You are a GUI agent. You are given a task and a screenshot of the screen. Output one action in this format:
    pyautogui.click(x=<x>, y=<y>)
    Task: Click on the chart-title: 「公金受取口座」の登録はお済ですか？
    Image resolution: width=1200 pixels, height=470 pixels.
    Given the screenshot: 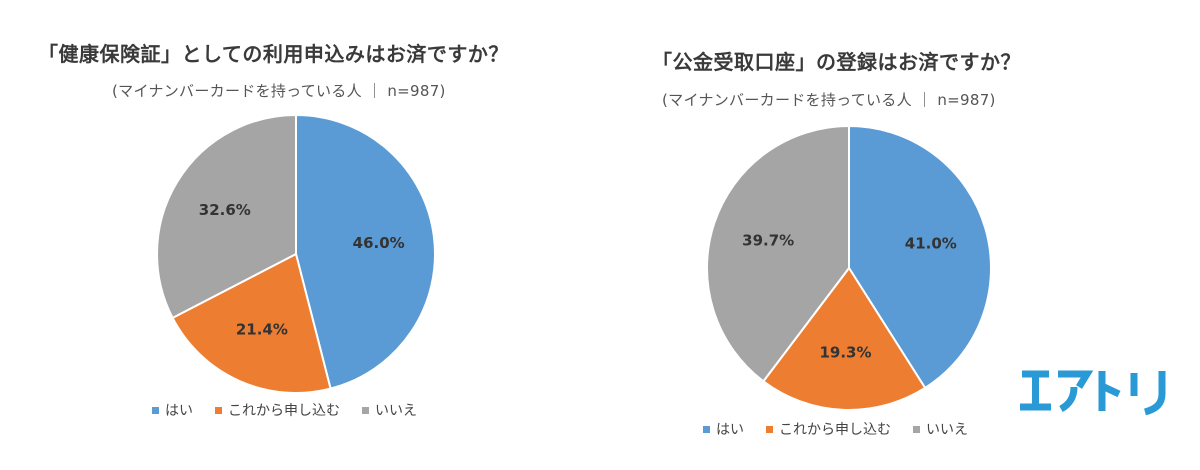 What is the action you would take?
    pyautogui.click(x=836, y=62)
    